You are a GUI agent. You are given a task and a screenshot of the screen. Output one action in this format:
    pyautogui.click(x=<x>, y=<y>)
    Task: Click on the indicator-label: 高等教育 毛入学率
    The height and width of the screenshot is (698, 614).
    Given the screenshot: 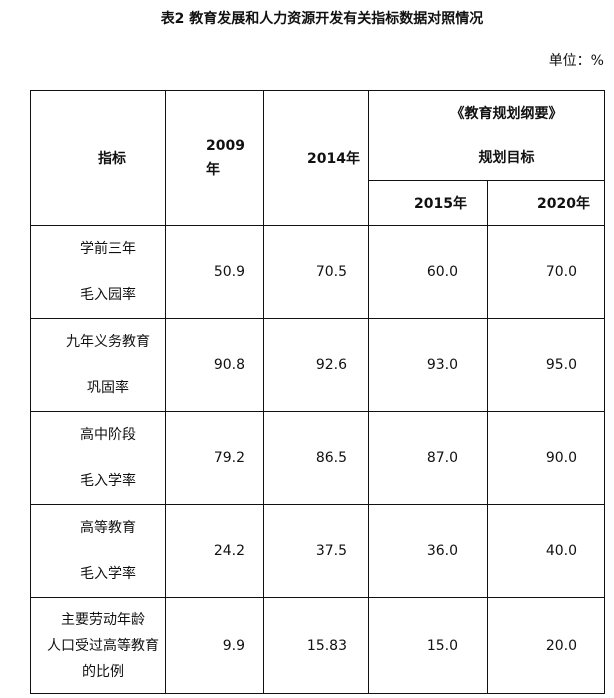 What is the action you would take?
    pyautogui.click(x=98, y=551)
    